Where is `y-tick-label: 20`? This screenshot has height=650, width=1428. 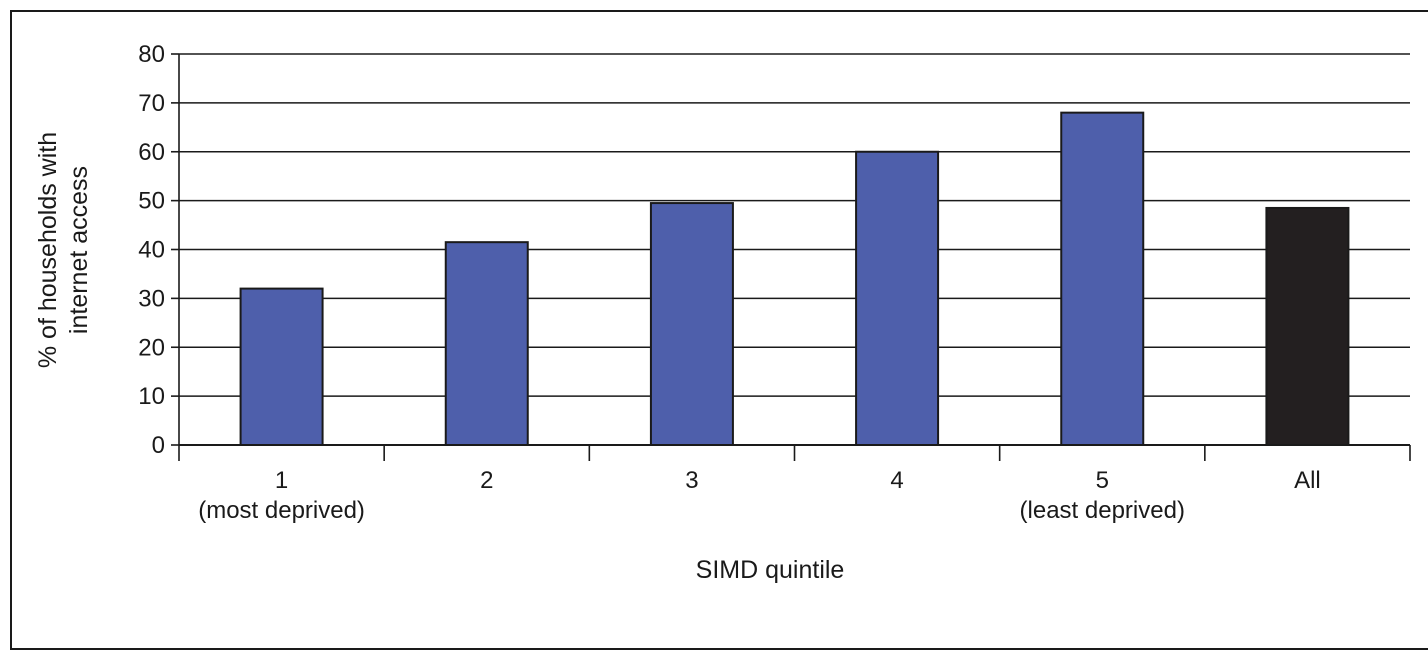
y-tick-label: 20 is located at coordinates (151, 347).